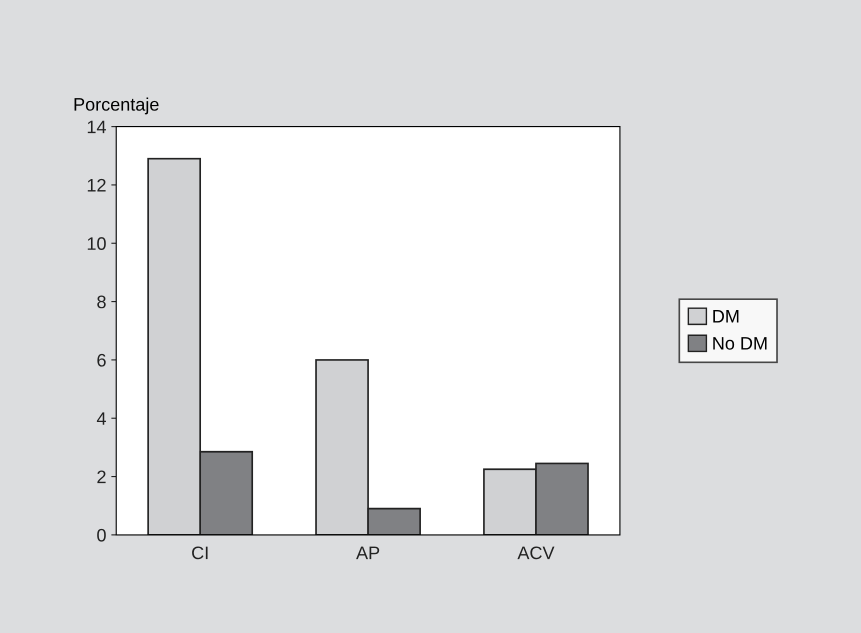 The height and width of the screenshot is (633, 861). What do you see at coordinates (97, 127) in the screenshot?
I see `y-tick-label: 14` at bounding box center [97, 127].